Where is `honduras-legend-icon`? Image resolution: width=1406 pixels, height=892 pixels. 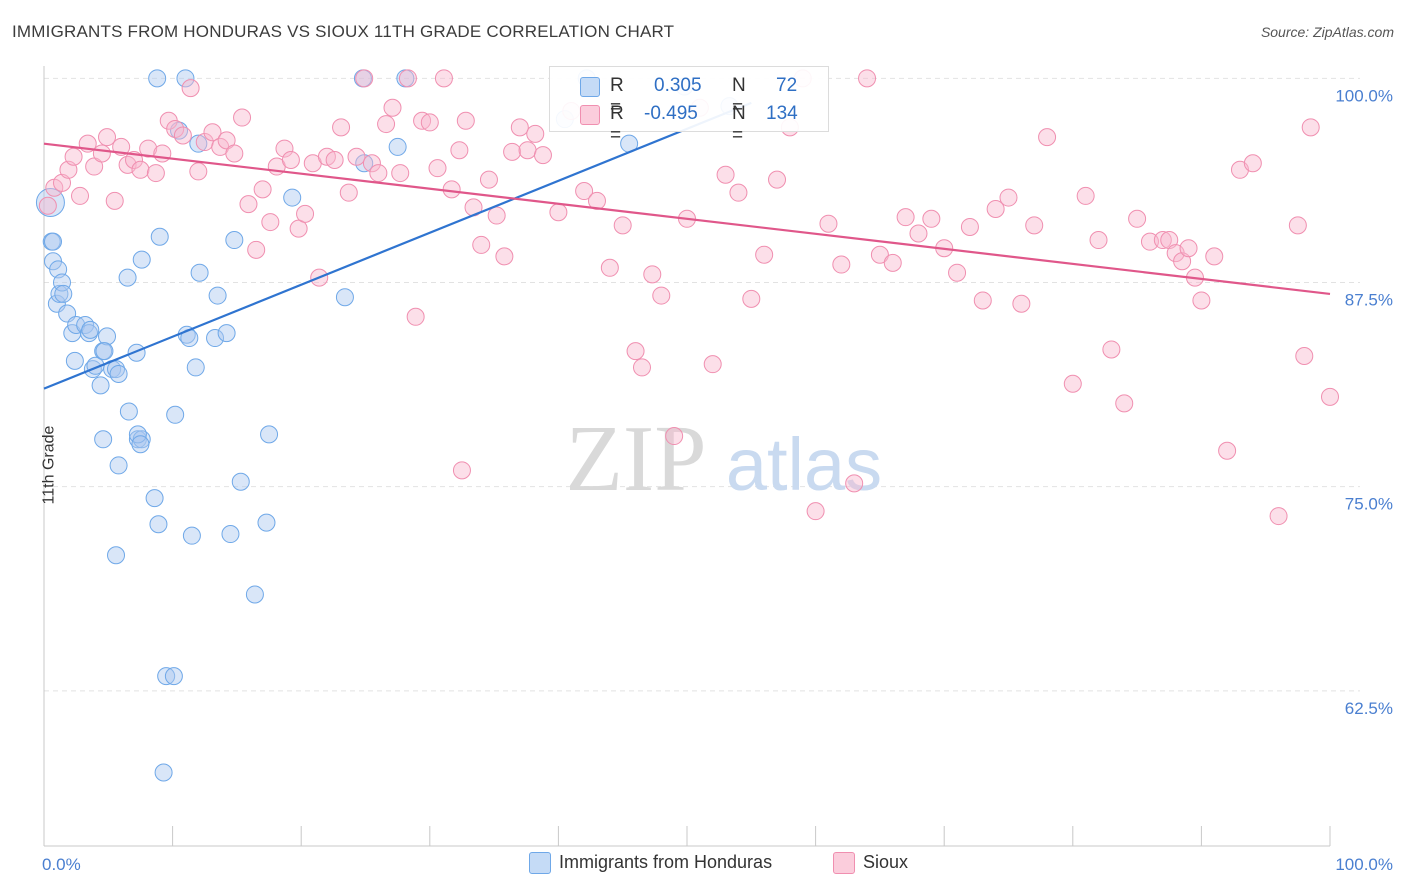
honduras-legend-icon is located at coordinates (540, 863).